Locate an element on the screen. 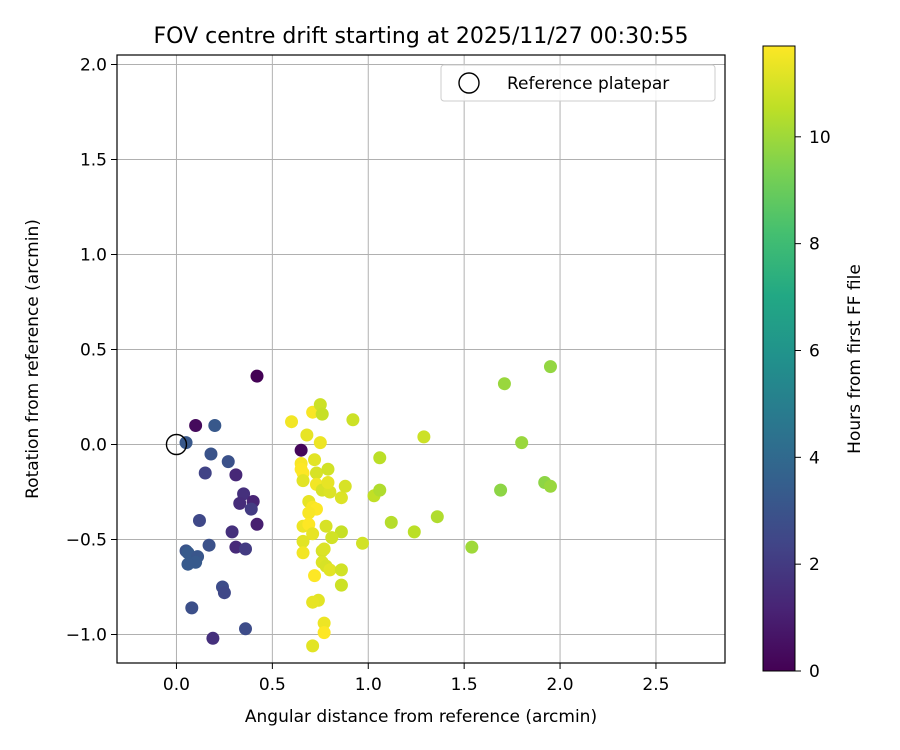 This screenshot has height=750, width=900. colorbar-tick-label: 8 is located at coordinates (814, 245).